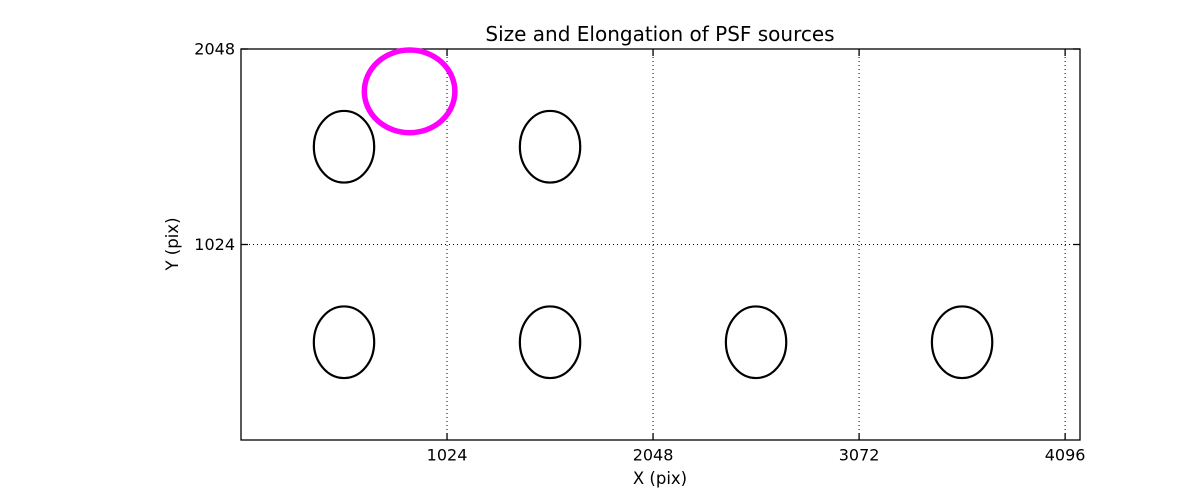 This screenshot has height=490, width=1200. Describe the element at coordinates (859, 455) in the screenshot. I see `x-tick-label: 3072` at that location.